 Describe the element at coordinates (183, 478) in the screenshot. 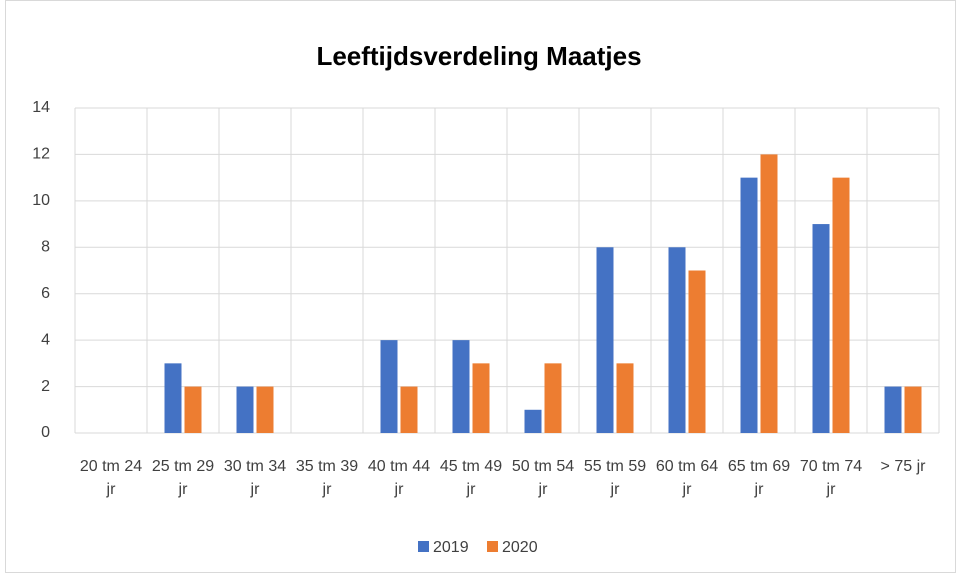

I see `x-tick-label: 25 tm 29 jr` at that location.